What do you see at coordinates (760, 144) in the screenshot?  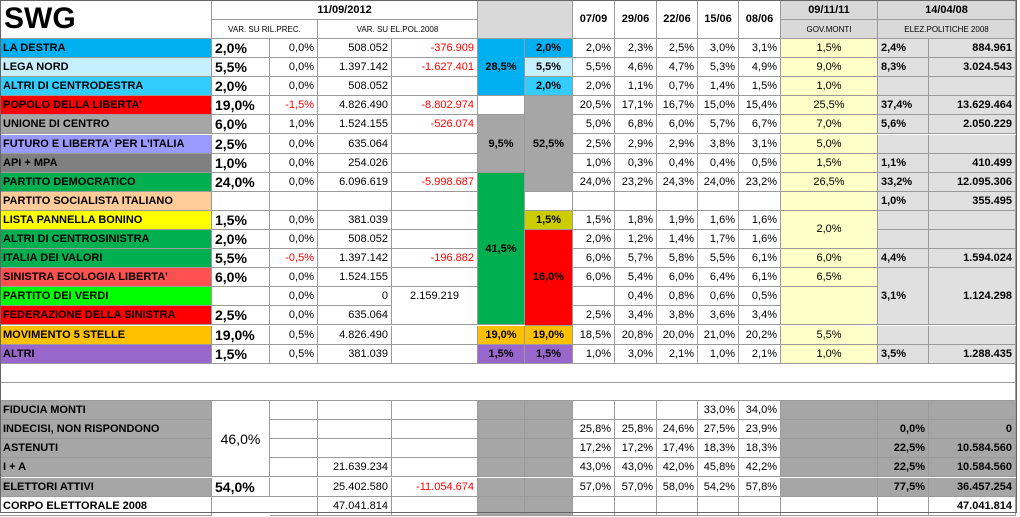 I see `party-history: 3,1%` at bounding box center [760, 144].